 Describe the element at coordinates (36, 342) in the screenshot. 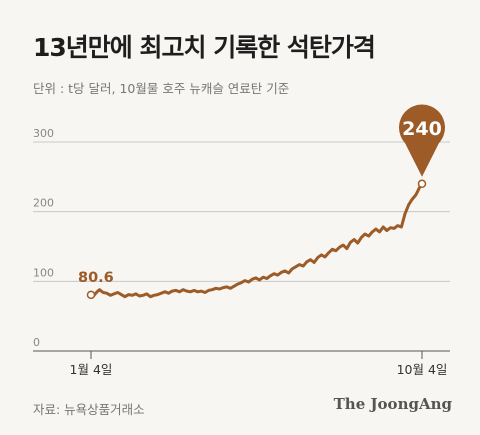

I see `y-tick-label-0: 0` at that location.